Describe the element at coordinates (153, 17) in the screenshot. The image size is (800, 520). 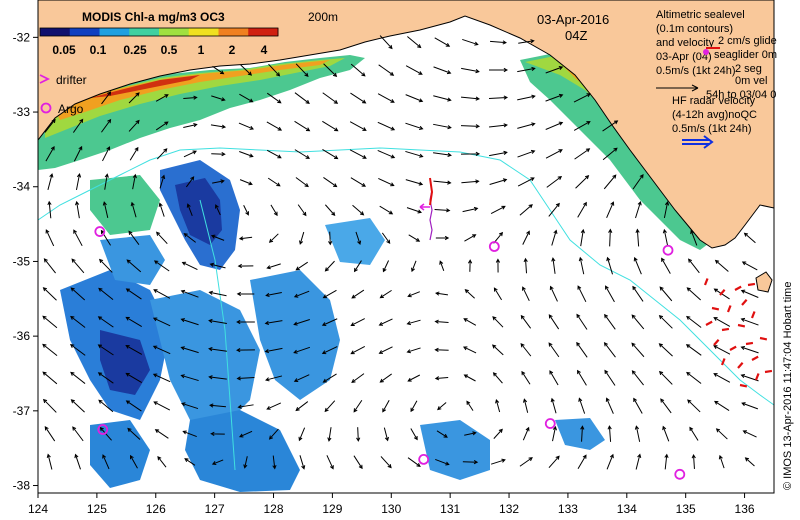
I see `colorbar-title: MODIS Chl-a mg/m3 OC3` at that location.